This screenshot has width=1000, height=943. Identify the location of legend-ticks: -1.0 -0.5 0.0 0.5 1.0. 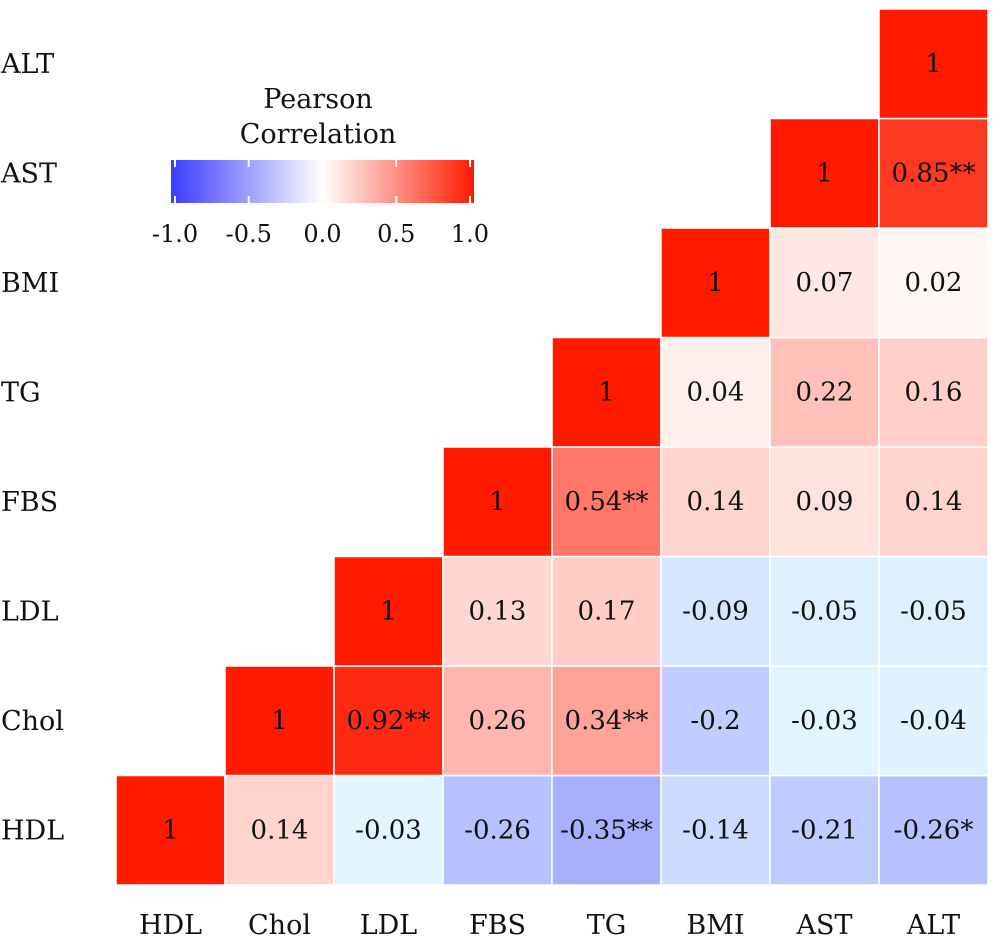
(320, 204).